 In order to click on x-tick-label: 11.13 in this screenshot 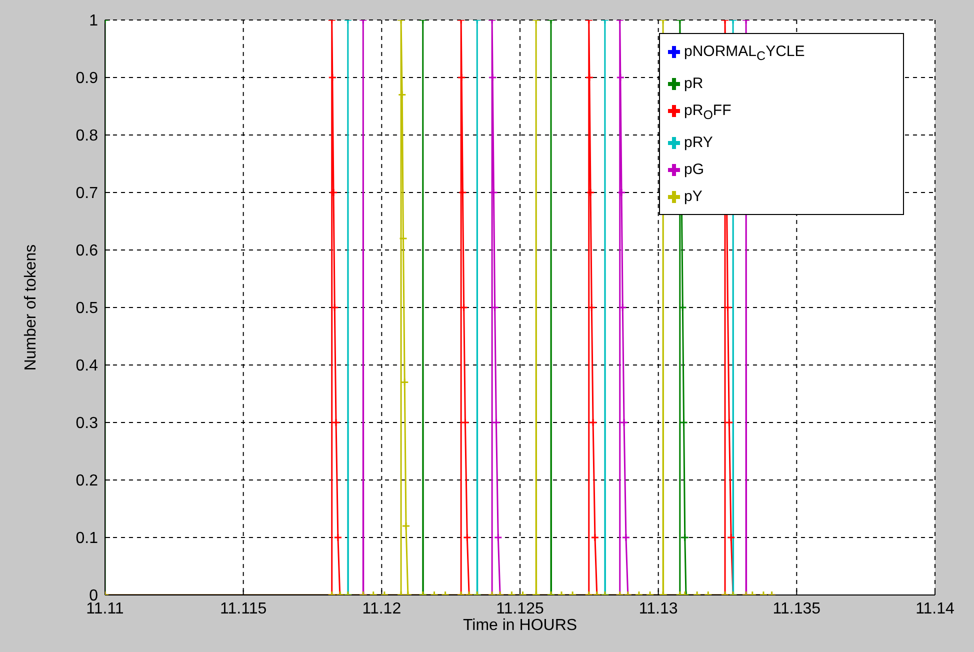, I will do `click(658, 609)`.